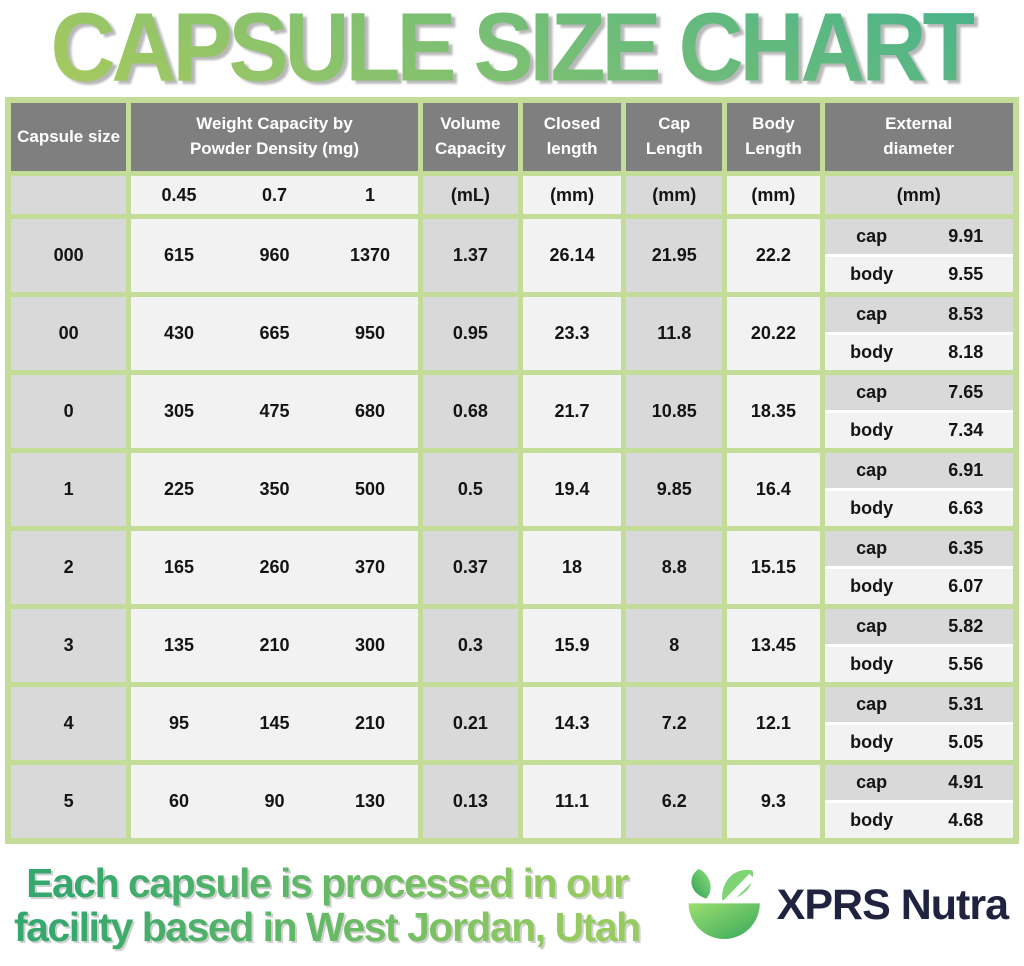 The height and width of the screenshot is (966, 1024). Describe the element at coordinates (572, 801) in the screenshot. I see `closed-length-cell: 11.1` at that location.